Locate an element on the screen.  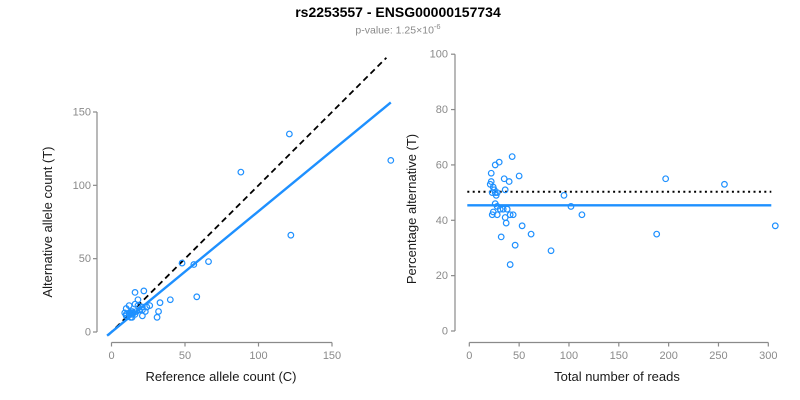
x-axis-title: Total number of reads is located at coordinates (617, 376).